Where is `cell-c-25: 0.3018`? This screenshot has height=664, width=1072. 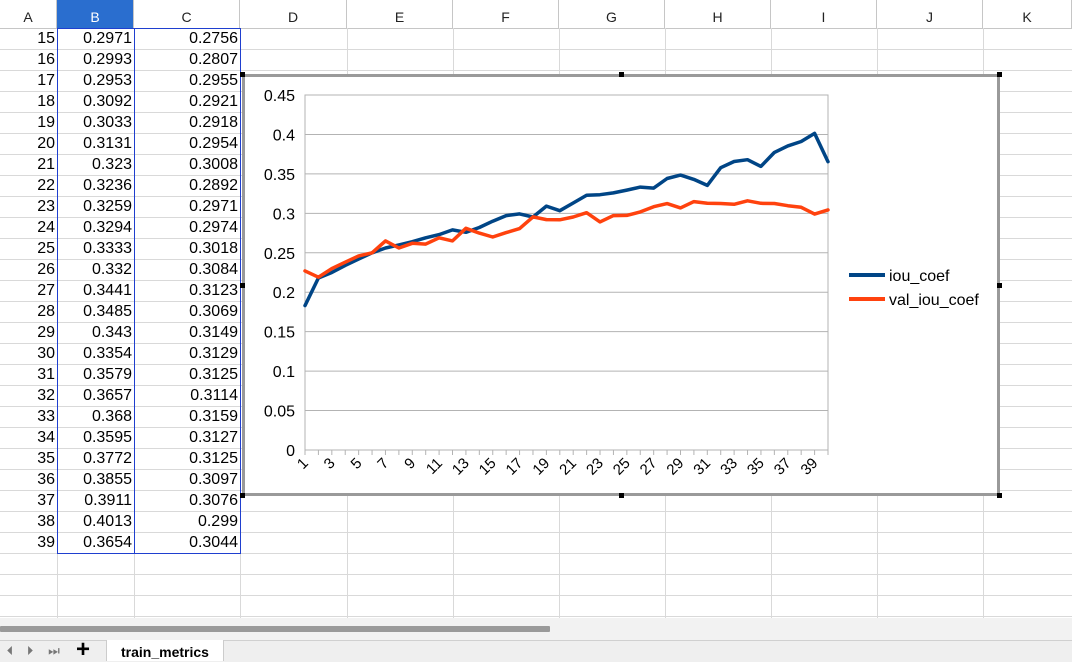
cell-c-25: 0.3018 is located at coordinates (213, 248).